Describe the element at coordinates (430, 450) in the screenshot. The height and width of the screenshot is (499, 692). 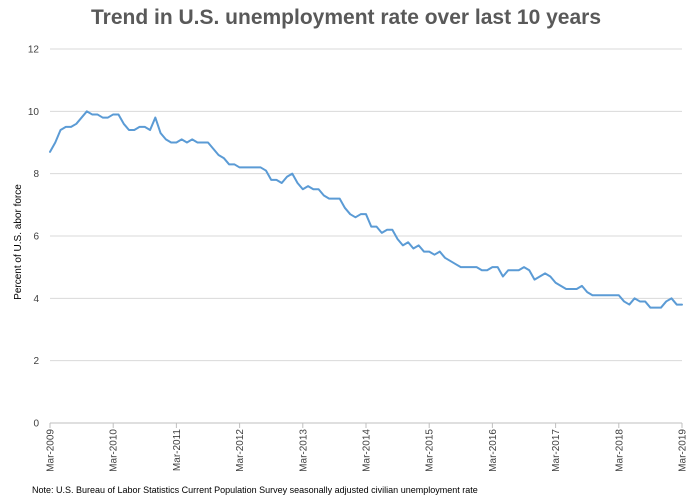
I see `x-tick-label: Mar-2015` at that location.